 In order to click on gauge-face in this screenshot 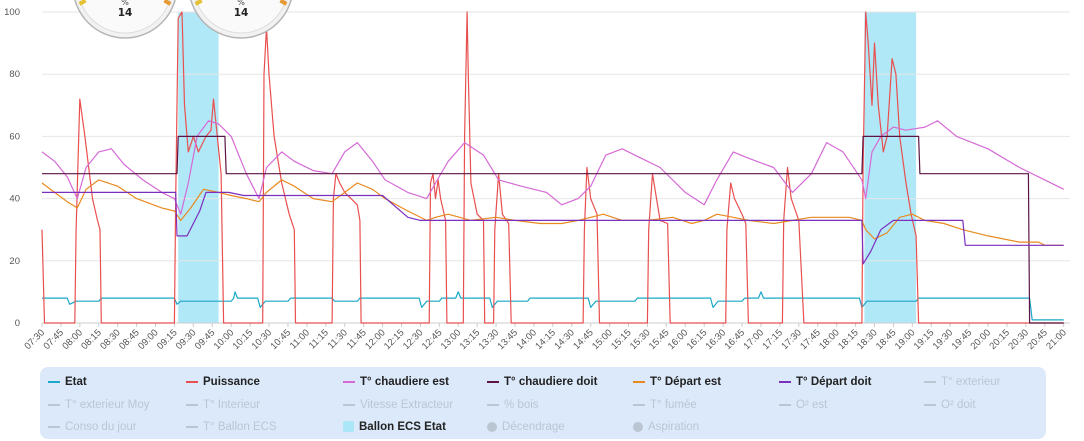, I will do `click(241, 17)`.